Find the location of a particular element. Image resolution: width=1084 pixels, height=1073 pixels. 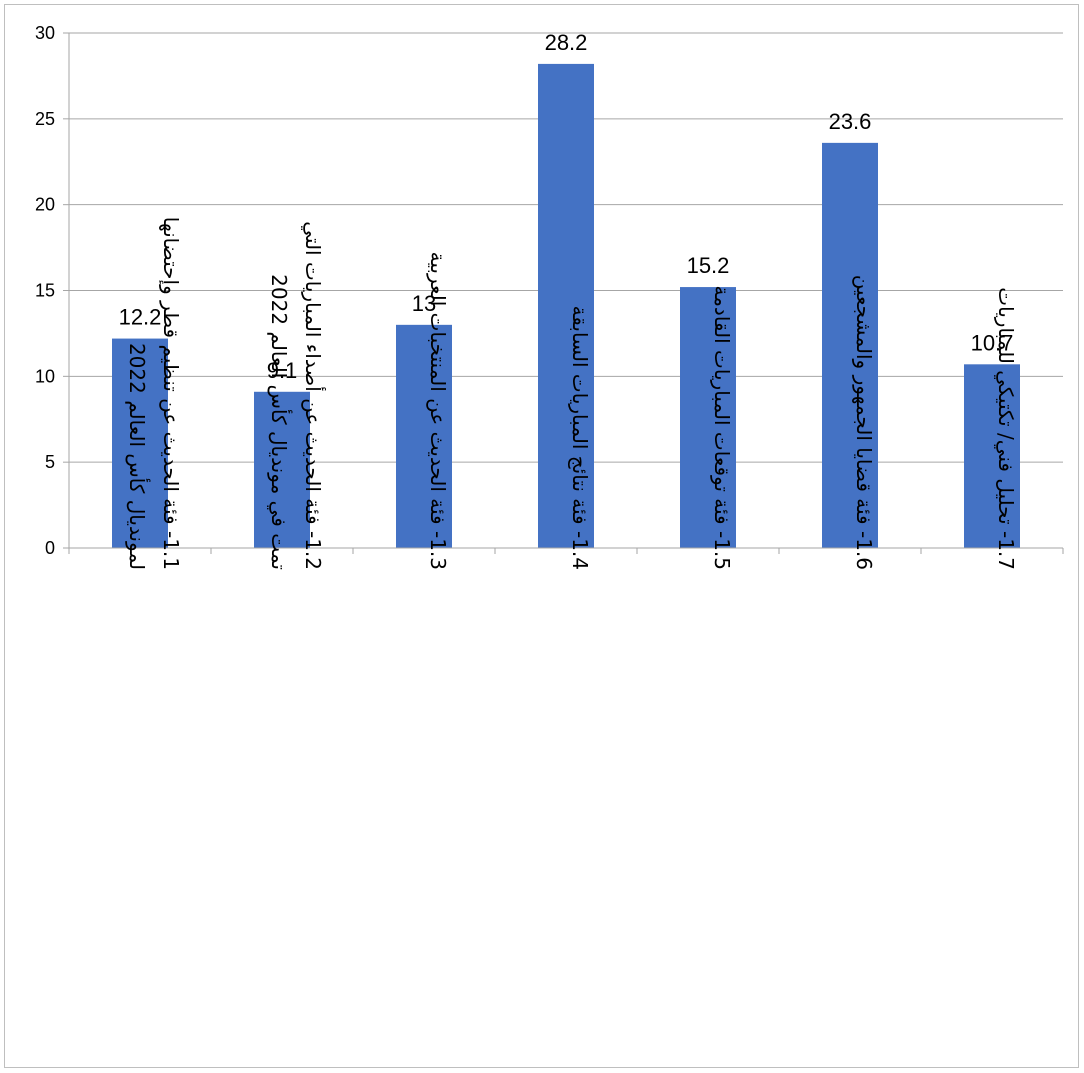

data-label: 9.1 is located at coordinates (282, 370).